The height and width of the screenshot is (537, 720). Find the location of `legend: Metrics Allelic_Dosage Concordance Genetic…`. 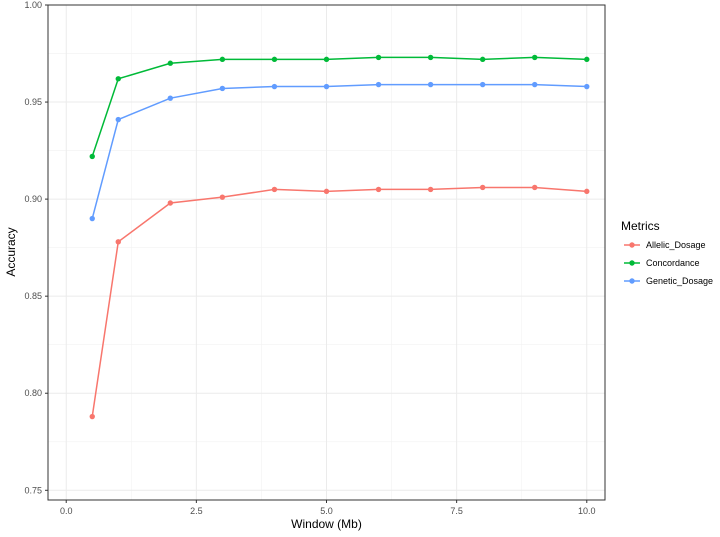

legend: Metrics Allelic_Dosage Concordance Genetic… is located at coordinates (667, 252).